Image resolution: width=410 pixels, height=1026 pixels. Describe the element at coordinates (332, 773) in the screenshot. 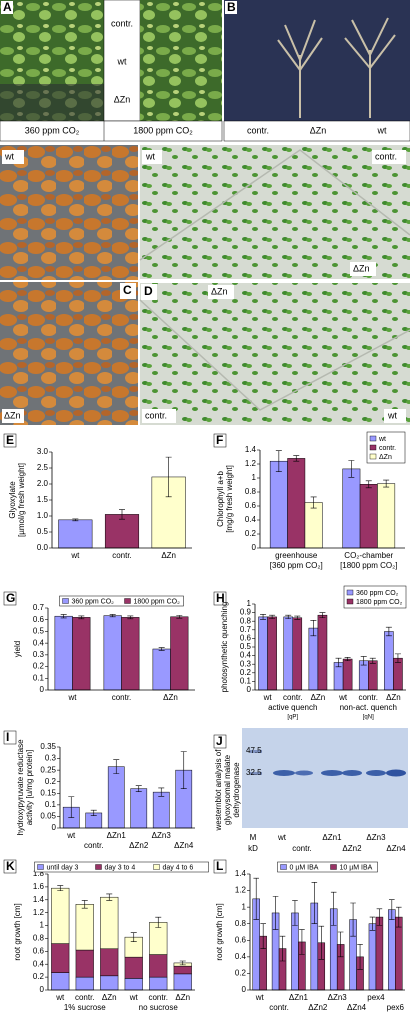

I see `blot-band` at that location.